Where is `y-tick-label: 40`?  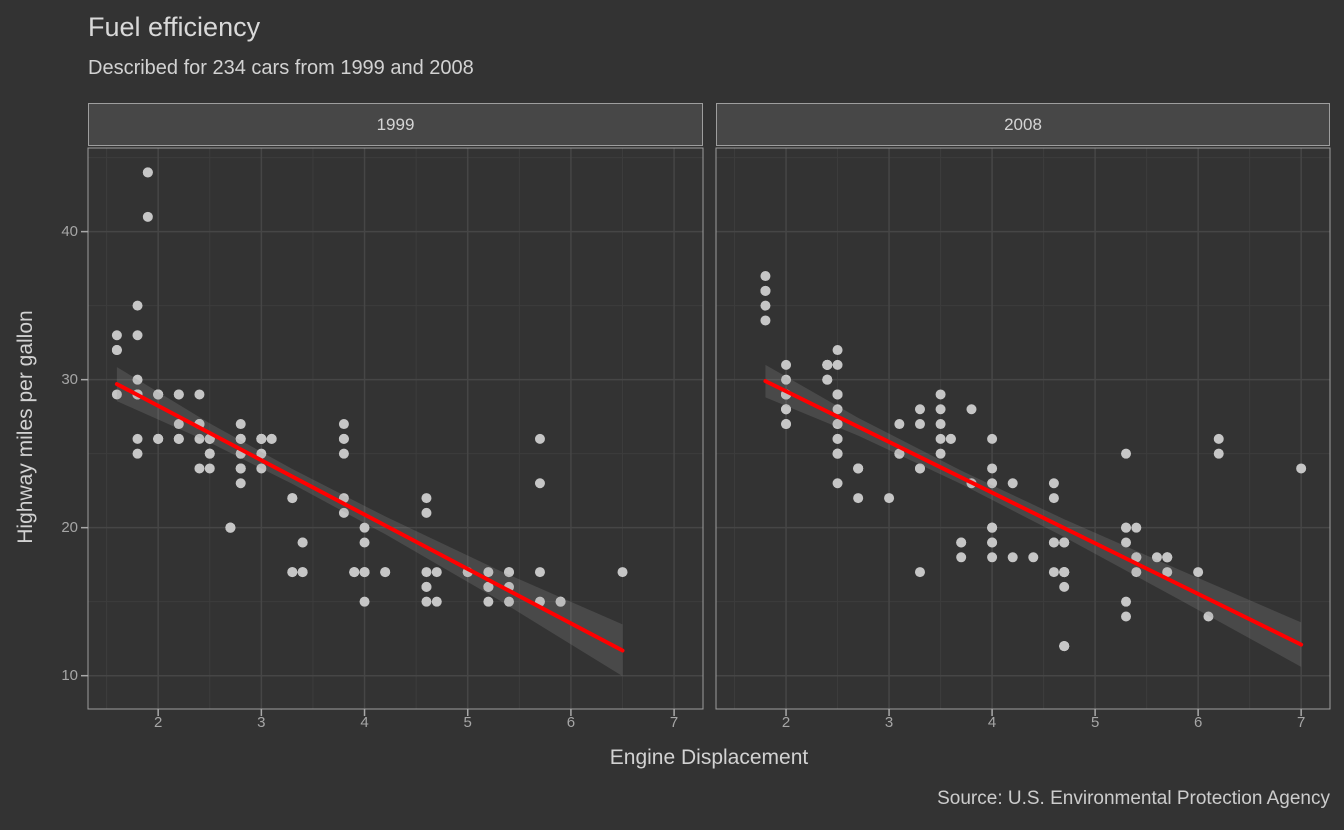
y-tick-label: 40 is located at coordinates (69, 231).